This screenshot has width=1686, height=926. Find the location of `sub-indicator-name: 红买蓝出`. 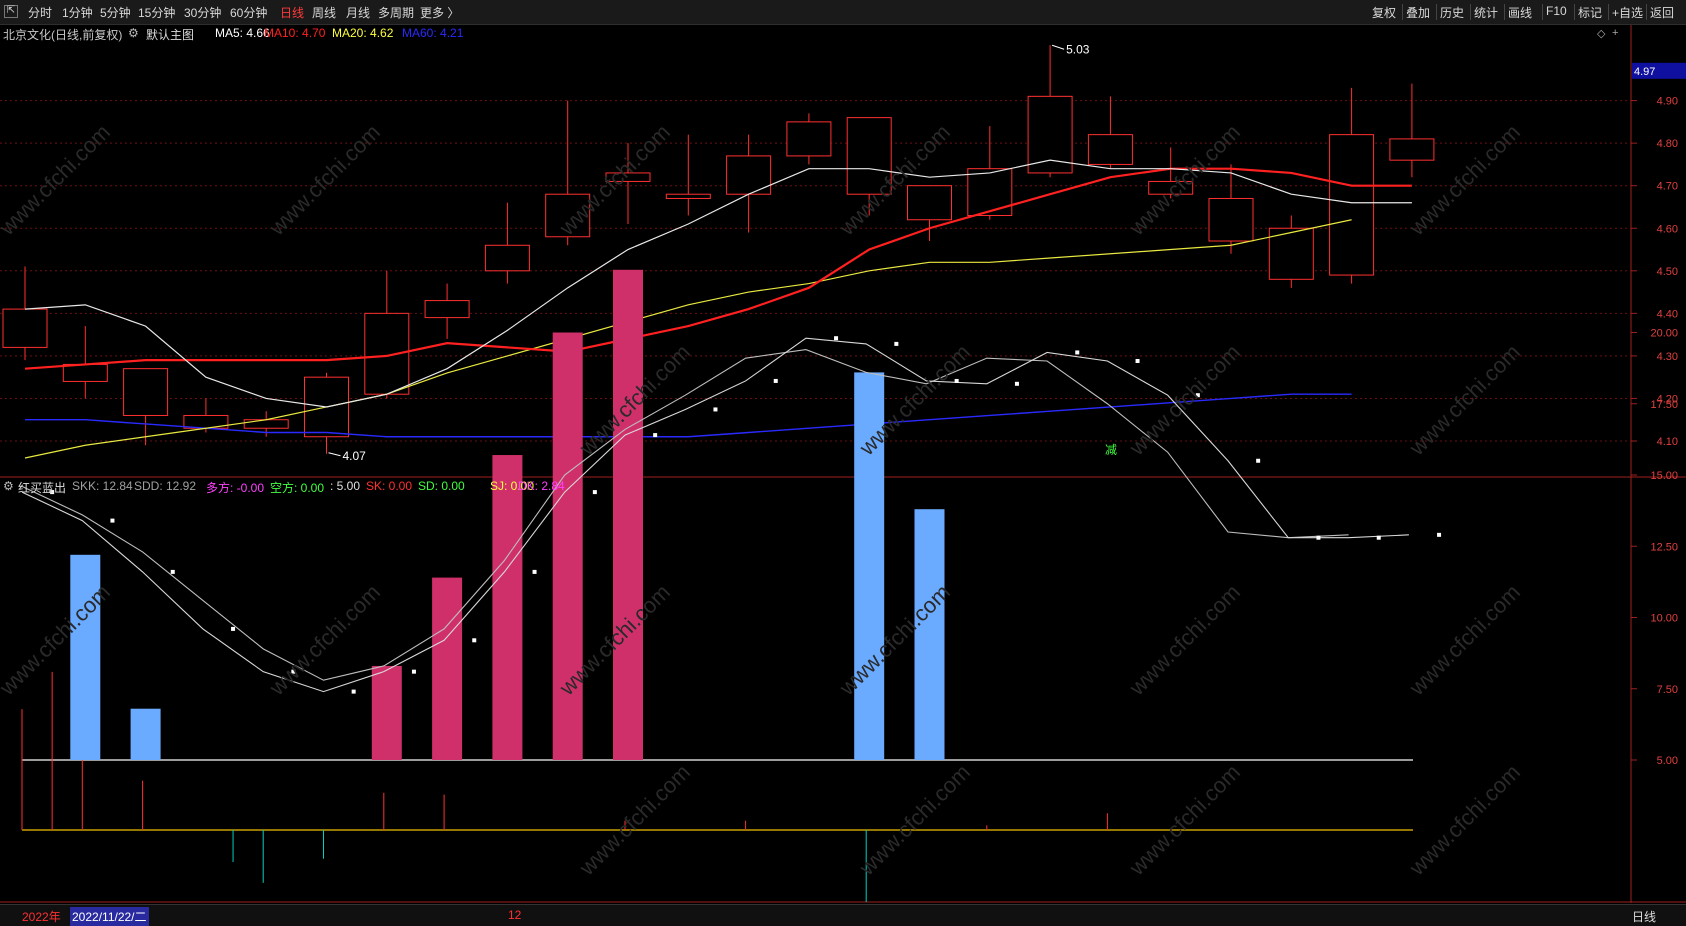

sub-indicator-name: 红买蓝出 is located at coordinates (42, 488).